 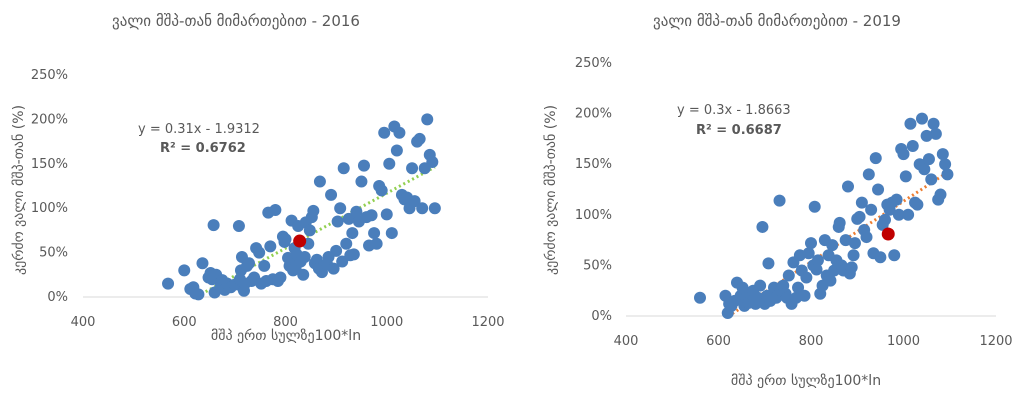 I want to click on x-tick-label: 800, so click(x=811, y=341).